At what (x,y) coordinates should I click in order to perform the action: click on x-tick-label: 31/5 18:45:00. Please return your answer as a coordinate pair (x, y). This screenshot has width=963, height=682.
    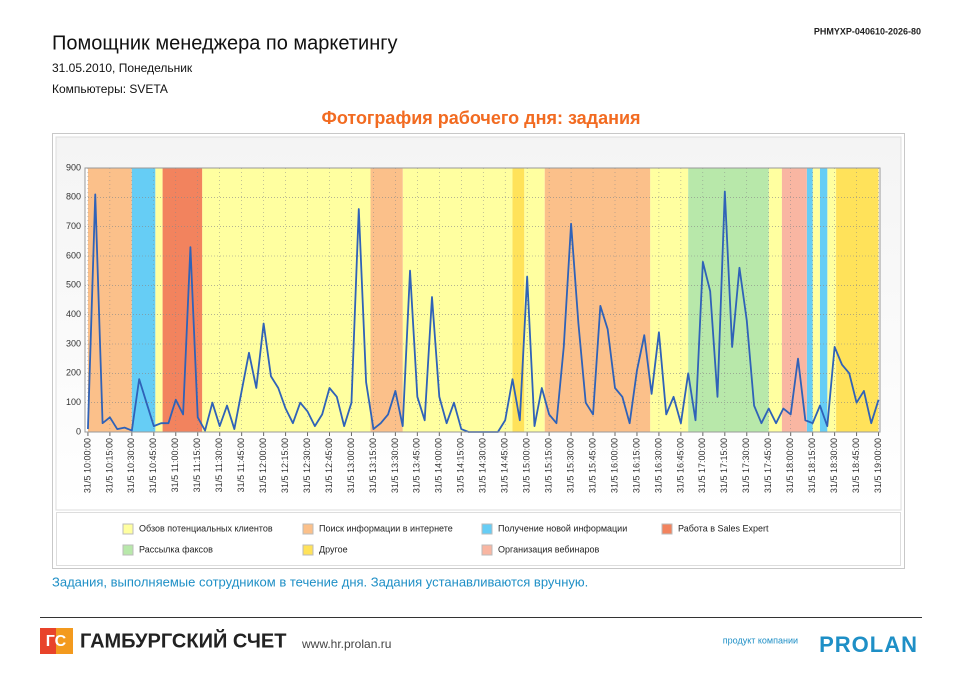
    Looking at the image, I should click on (856, 465).